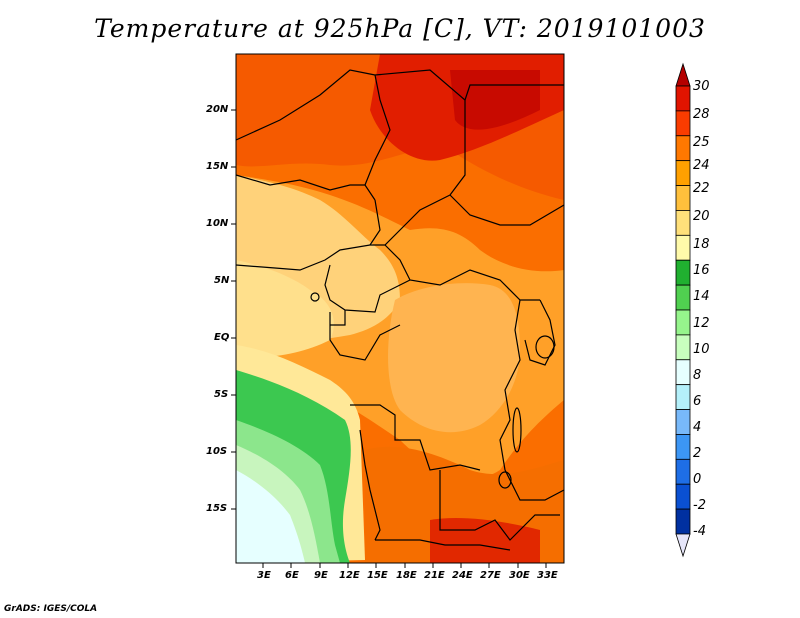  What do you see at coordinates (406, 575) in the screenshot?
I see `lon-label: 18E` at bounding box center [406, 575].